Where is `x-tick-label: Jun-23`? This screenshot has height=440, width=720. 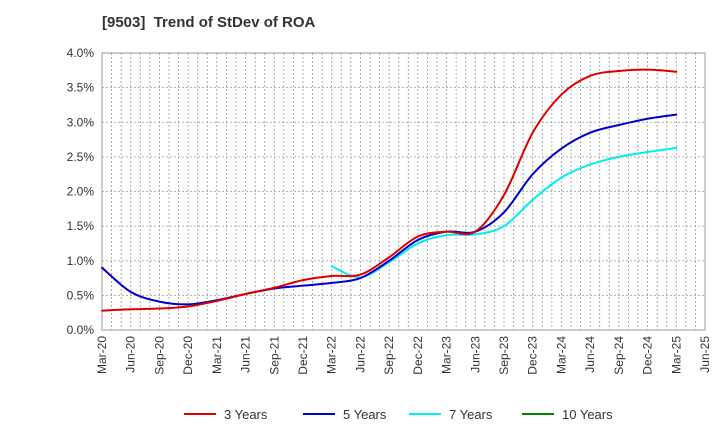 x-tick-label: Jun-23 is located at coordinates (475, 354).